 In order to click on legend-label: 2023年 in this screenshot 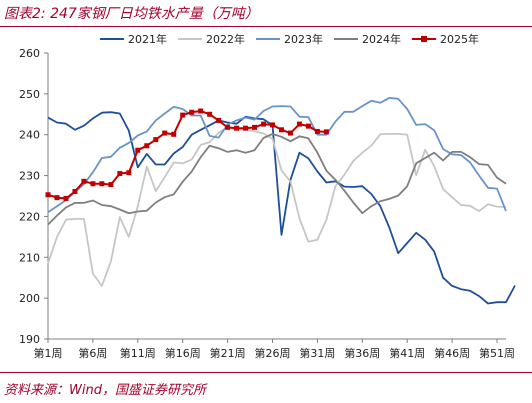, I will do `click(303, 39)`.